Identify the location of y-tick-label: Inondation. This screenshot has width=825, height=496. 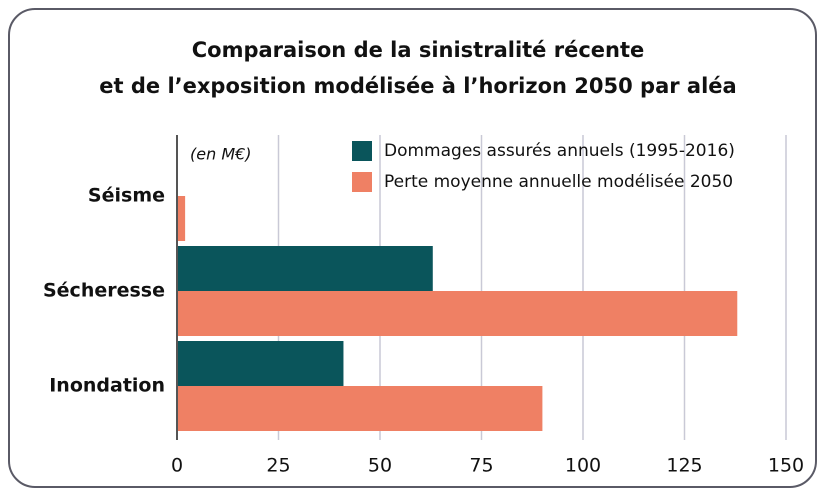
(107, 386).